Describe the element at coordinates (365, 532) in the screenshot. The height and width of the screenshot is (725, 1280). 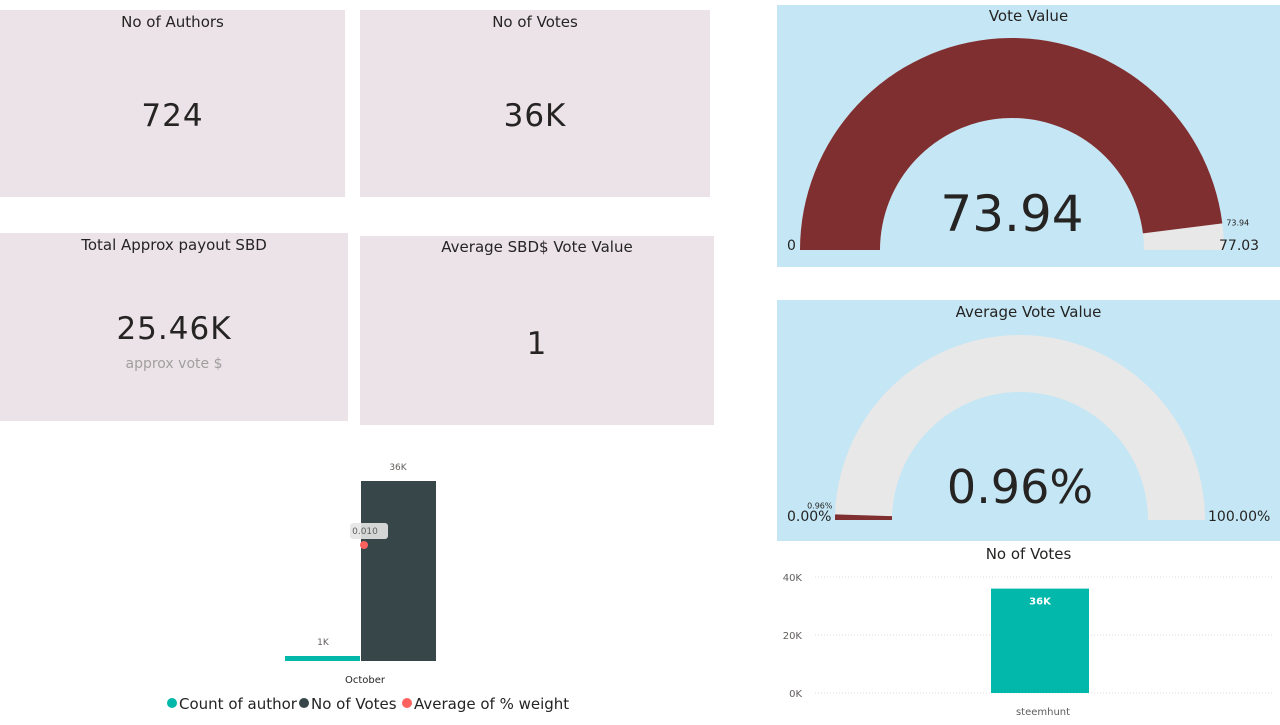
I see `data-label-average-weight: 0.010` at that location.